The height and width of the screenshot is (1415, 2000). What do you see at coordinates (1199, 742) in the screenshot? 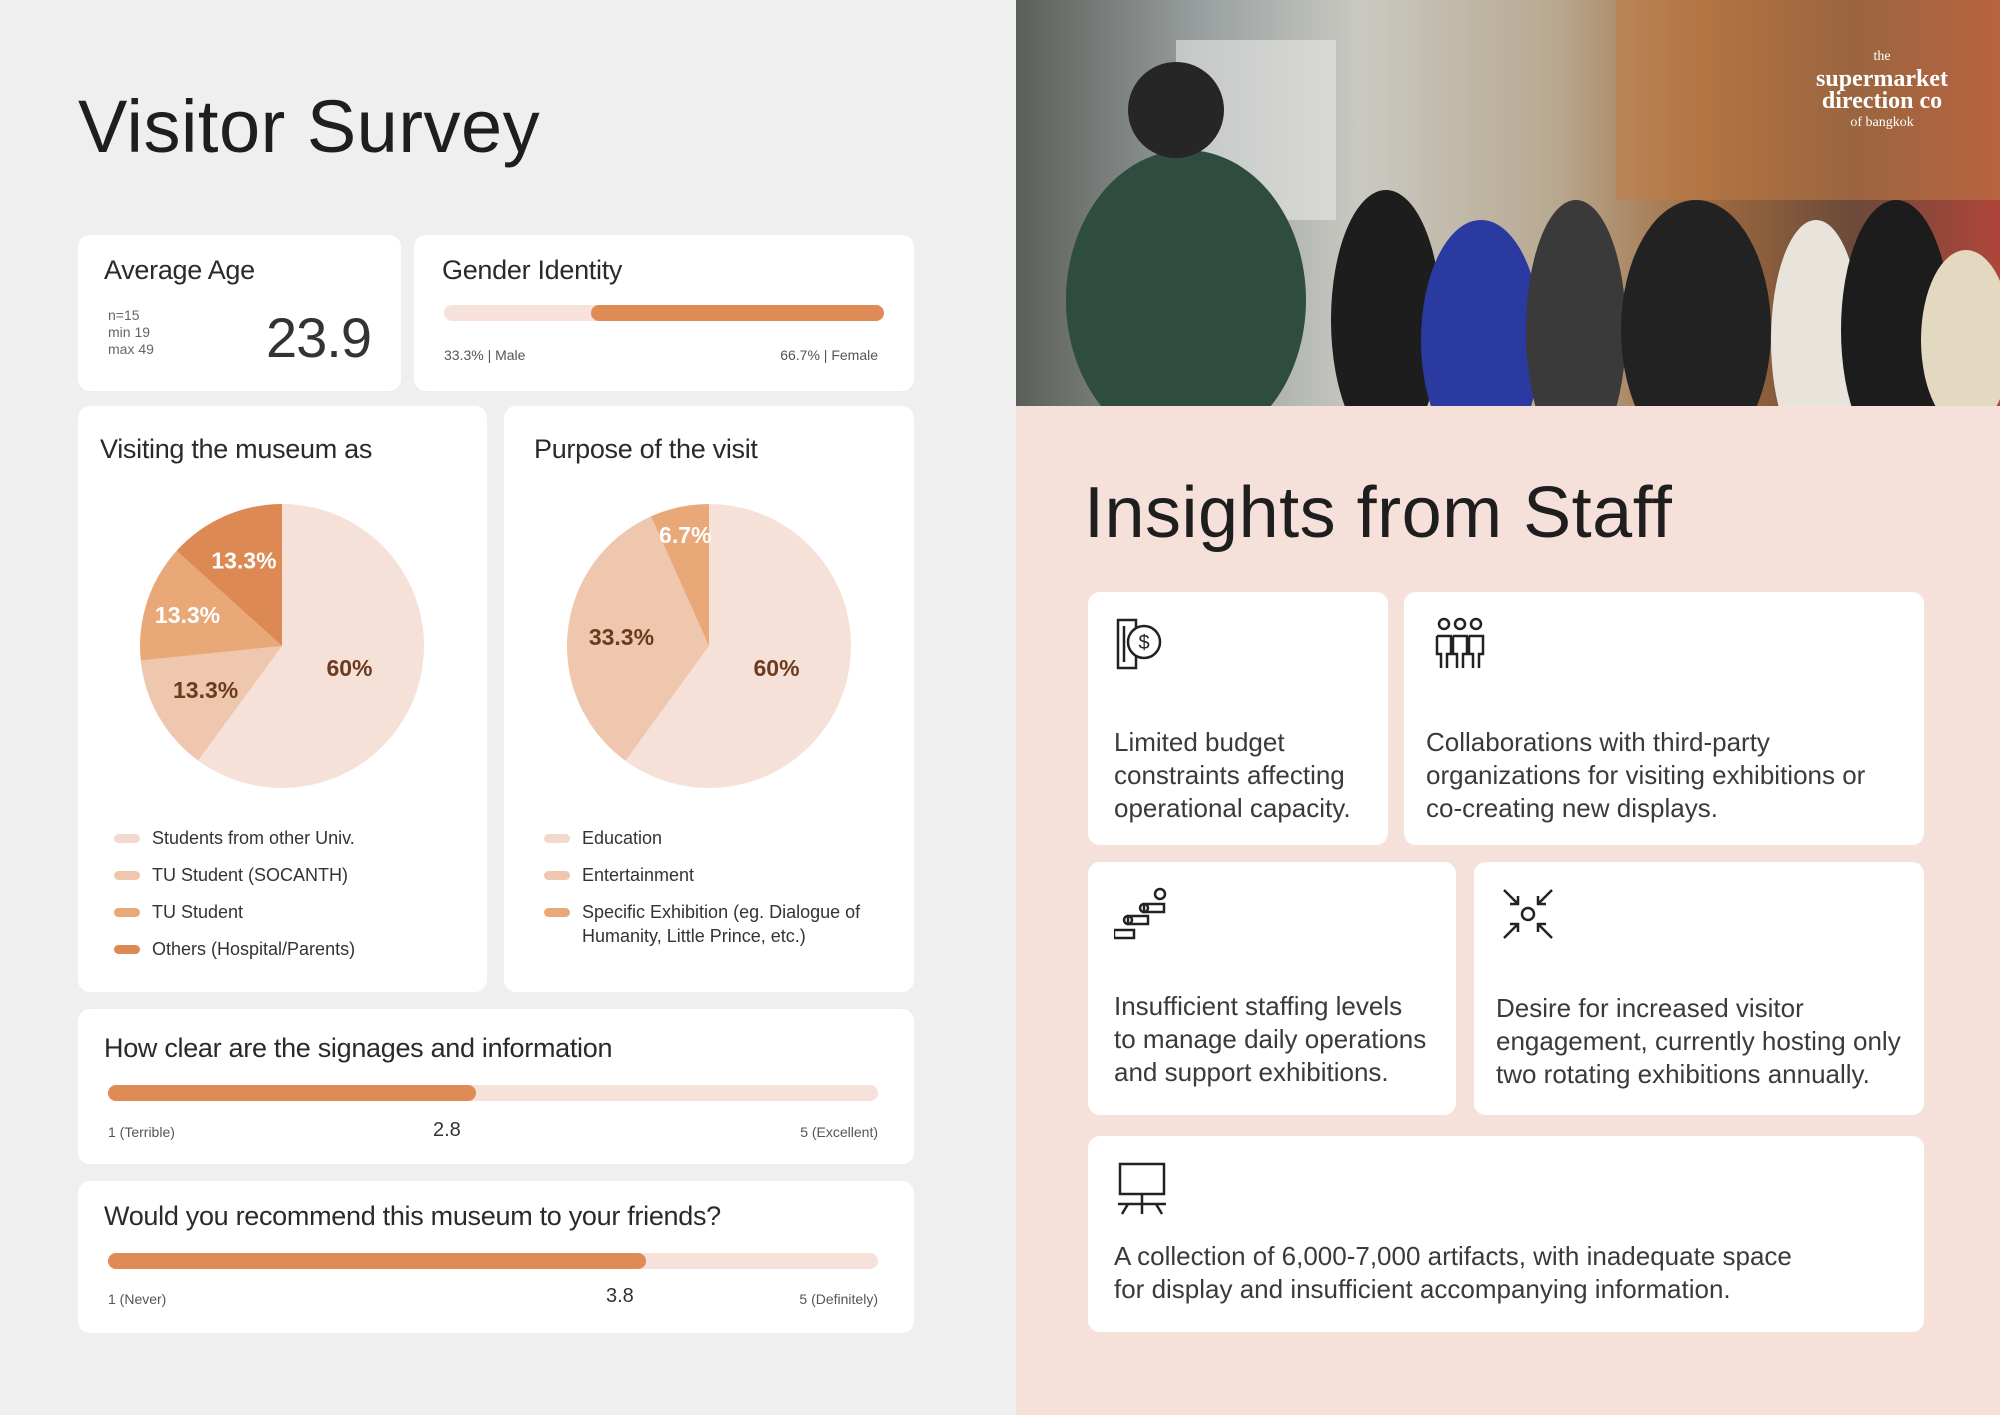
I see `insight-line: Limited budget` at bounding box center [1199, 742].